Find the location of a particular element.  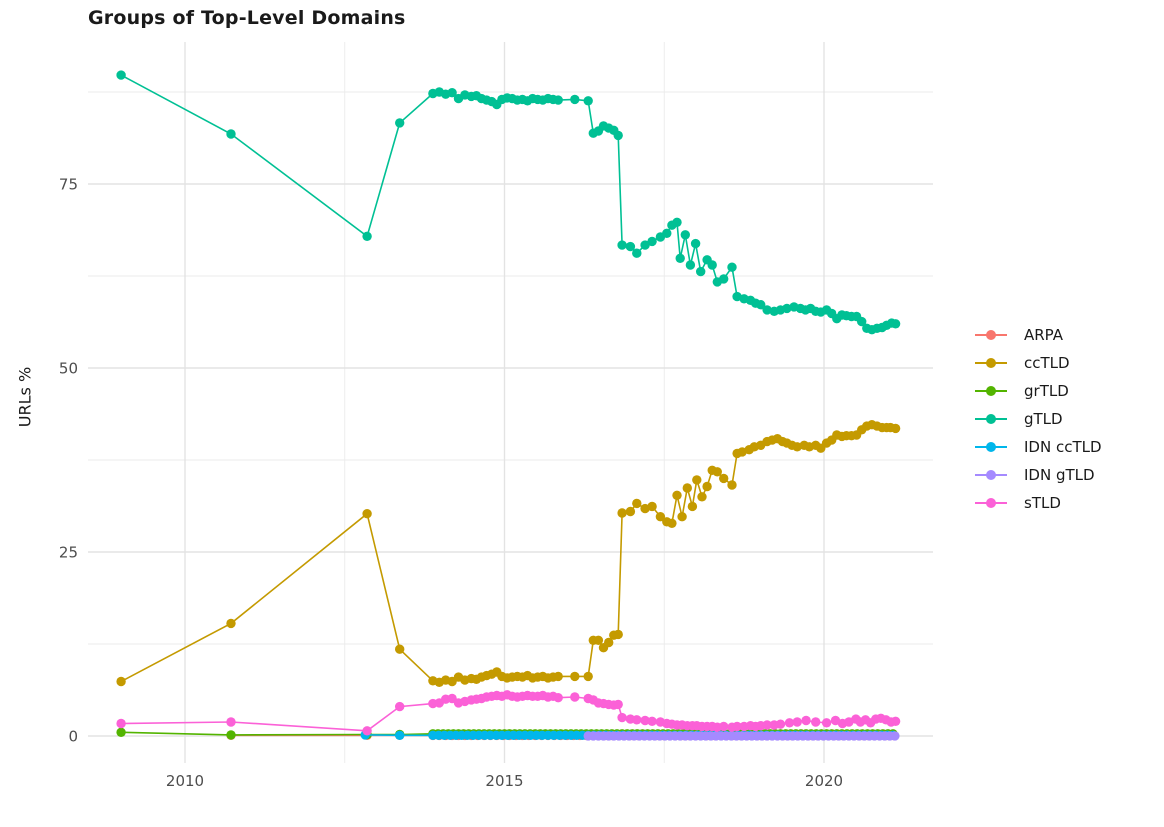

legend-entry-idn-gtld: IDN gTLD is located at coordinates (1038, 475).